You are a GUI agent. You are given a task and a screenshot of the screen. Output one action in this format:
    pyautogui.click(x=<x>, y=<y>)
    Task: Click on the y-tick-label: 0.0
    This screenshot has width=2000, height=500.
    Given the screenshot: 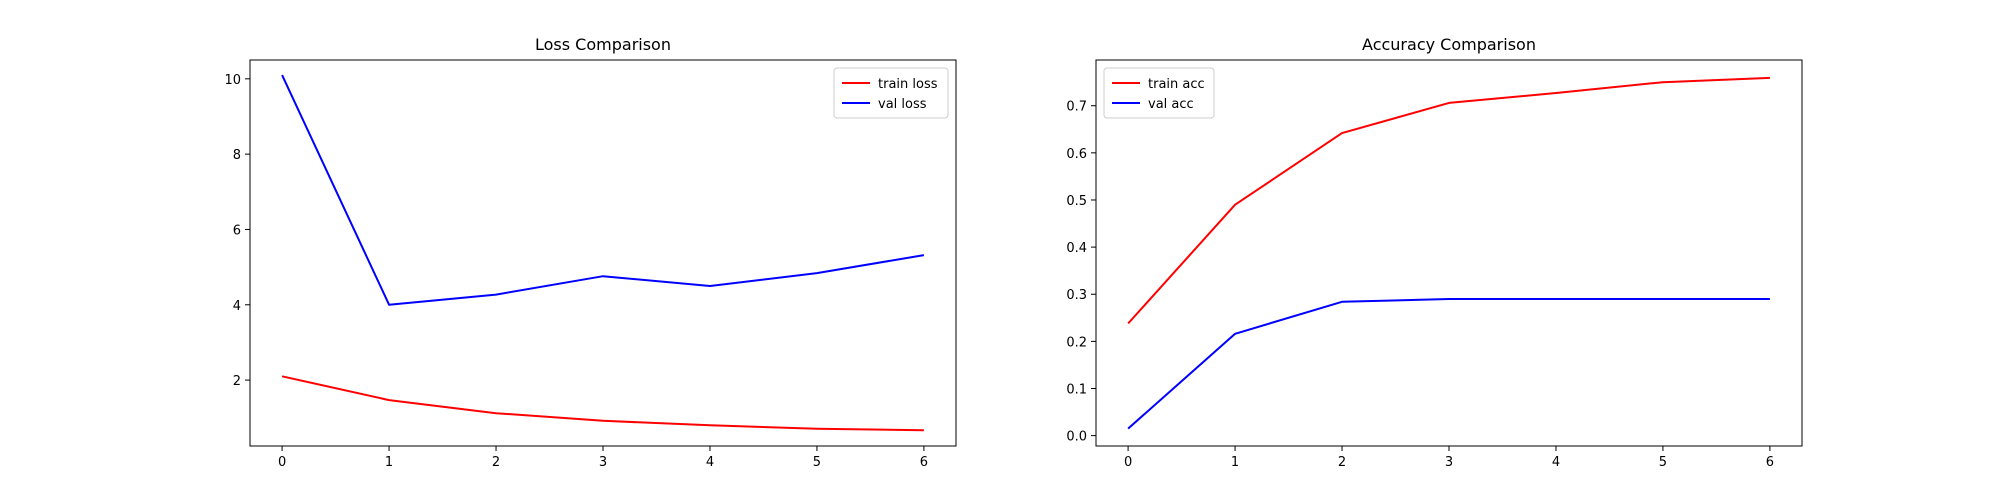 What is the action you would take?
    pyautogui.click(x=1076, y=437)
    